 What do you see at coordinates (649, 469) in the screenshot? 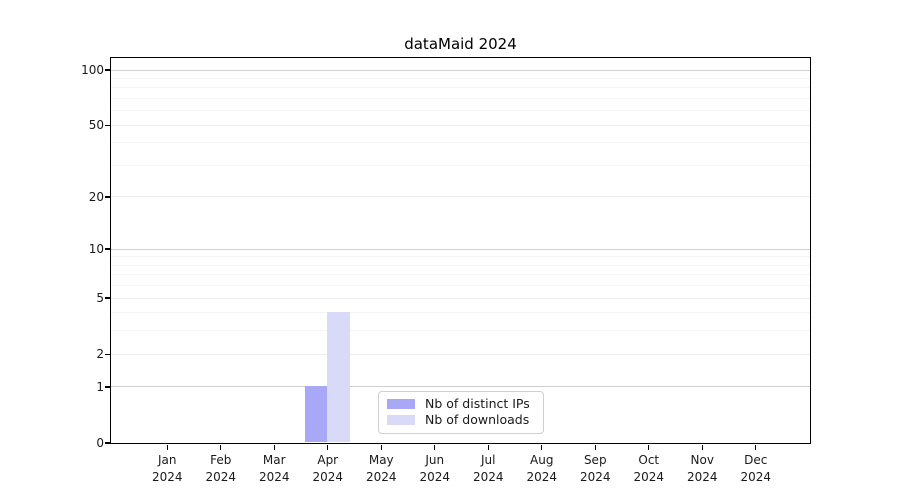
I see `x-tick-label-oct: Oct 2024` at bounding box center [649, 469].